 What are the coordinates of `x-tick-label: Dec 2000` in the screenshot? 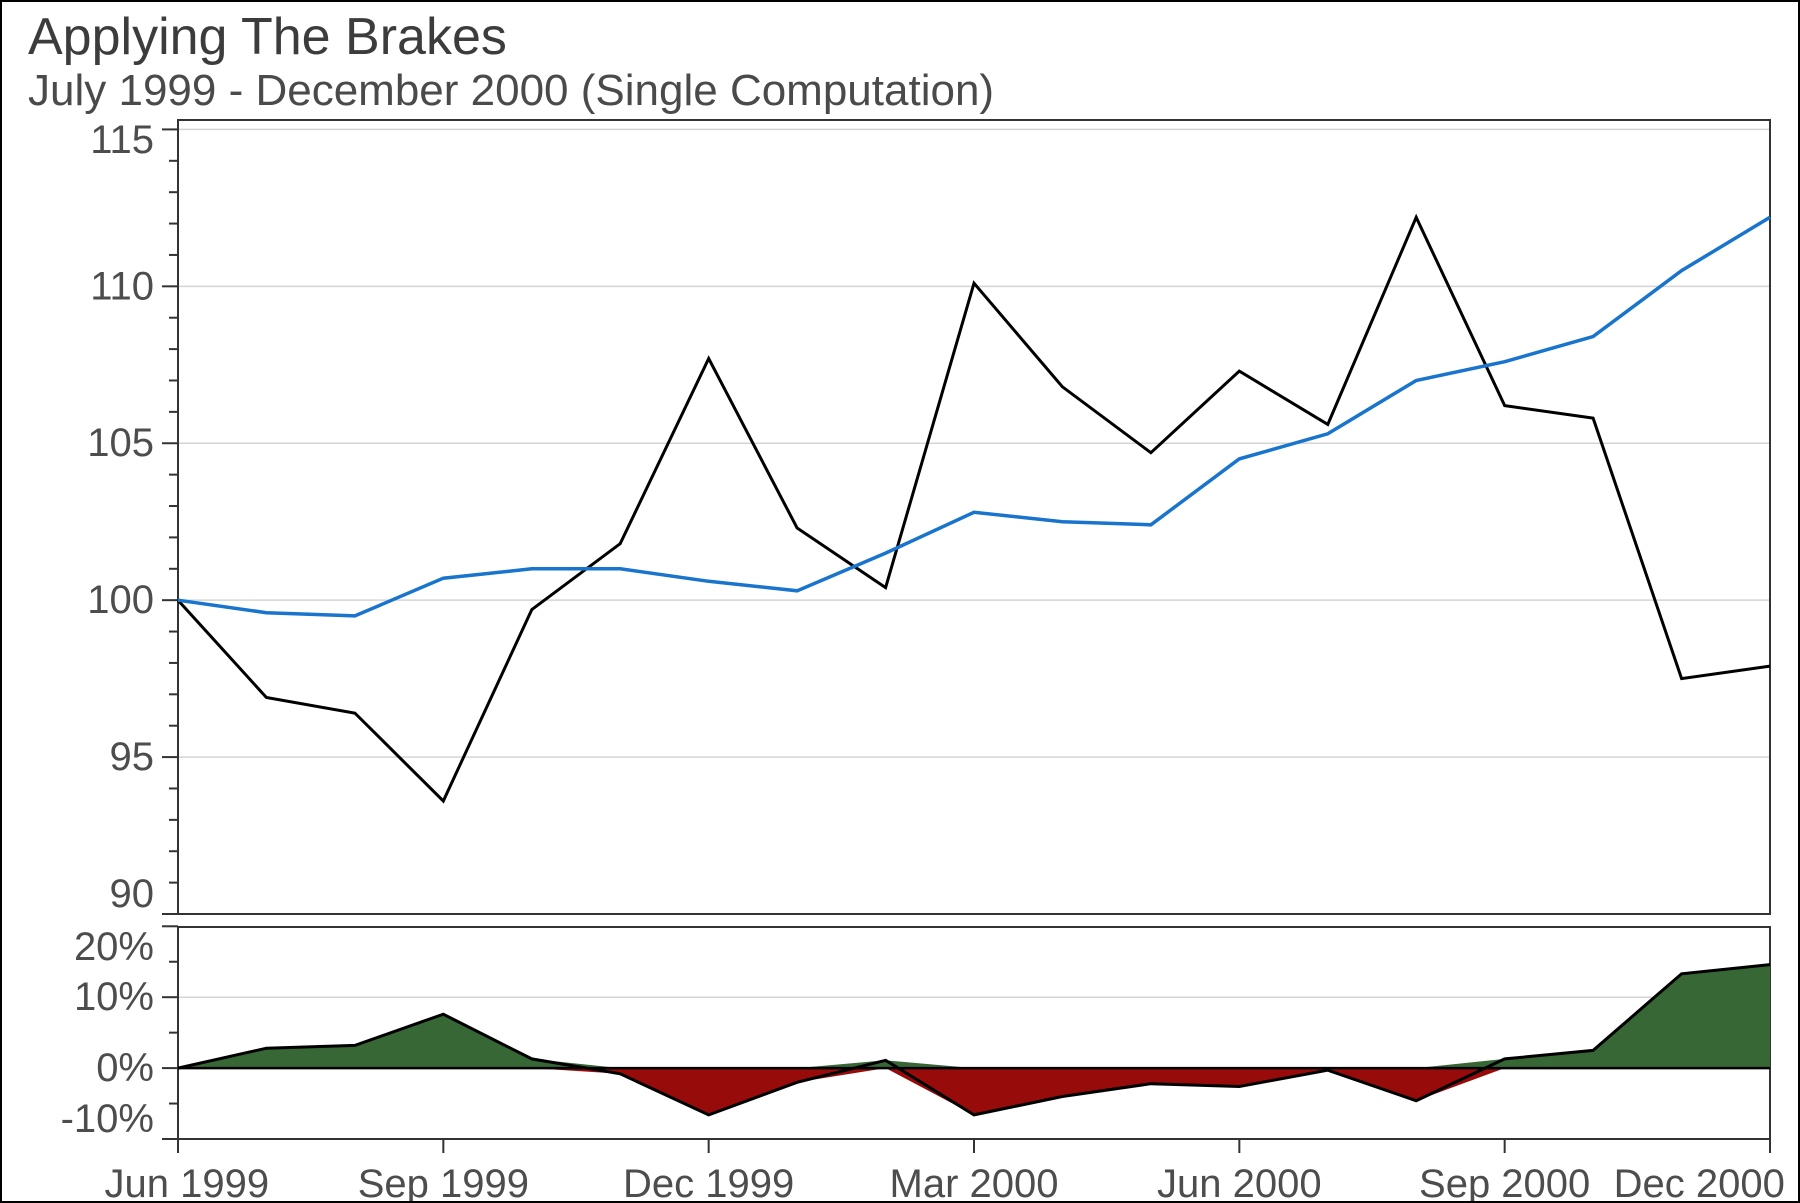 It's located at (1699, 1182).